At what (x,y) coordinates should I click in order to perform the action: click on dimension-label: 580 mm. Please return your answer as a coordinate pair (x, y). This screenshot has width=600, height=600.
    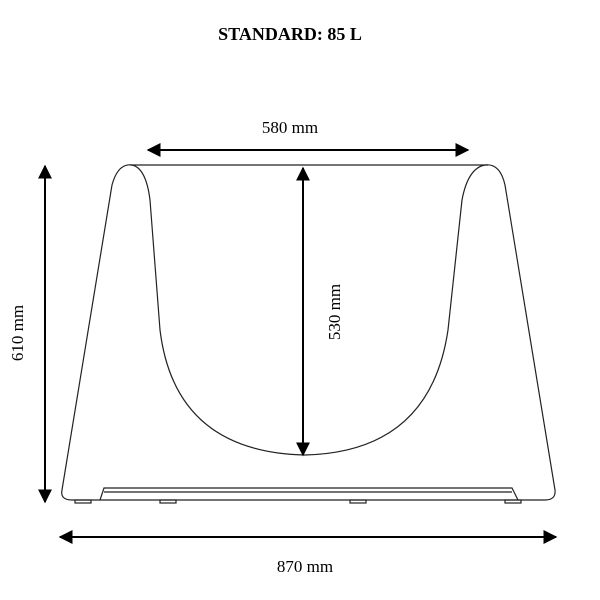
    Looking at the image, I should click on (290, 127).